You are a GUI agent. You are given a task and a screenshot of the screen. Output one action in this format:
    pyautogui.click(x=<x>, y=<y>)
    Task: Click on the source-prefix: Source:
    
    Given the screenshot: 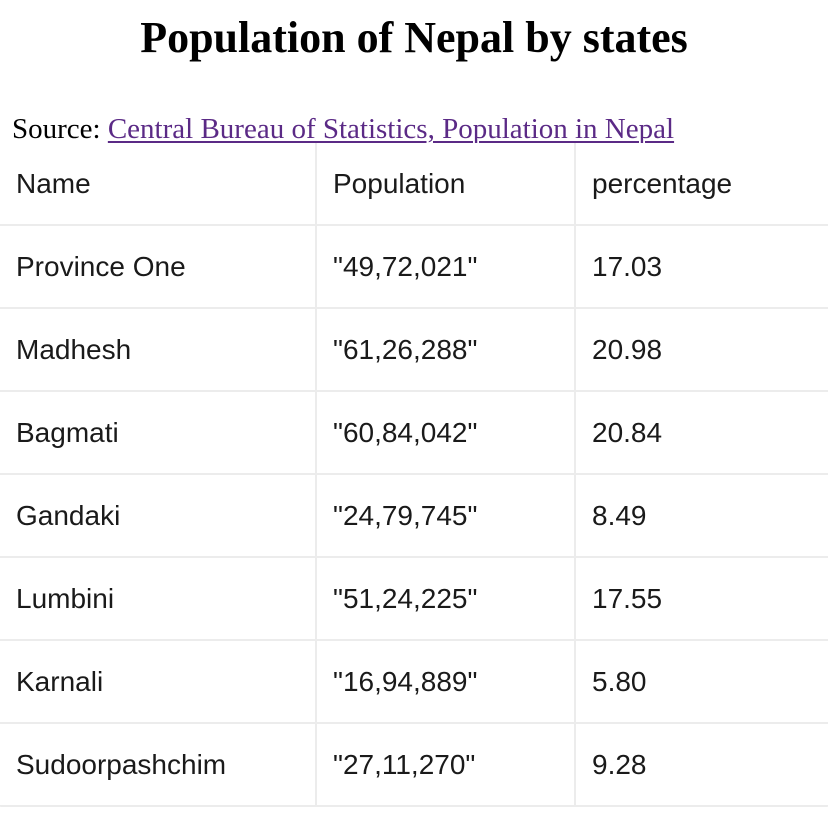 What is the action you would take?
    pyautogui.click(x=60, y=129)
    